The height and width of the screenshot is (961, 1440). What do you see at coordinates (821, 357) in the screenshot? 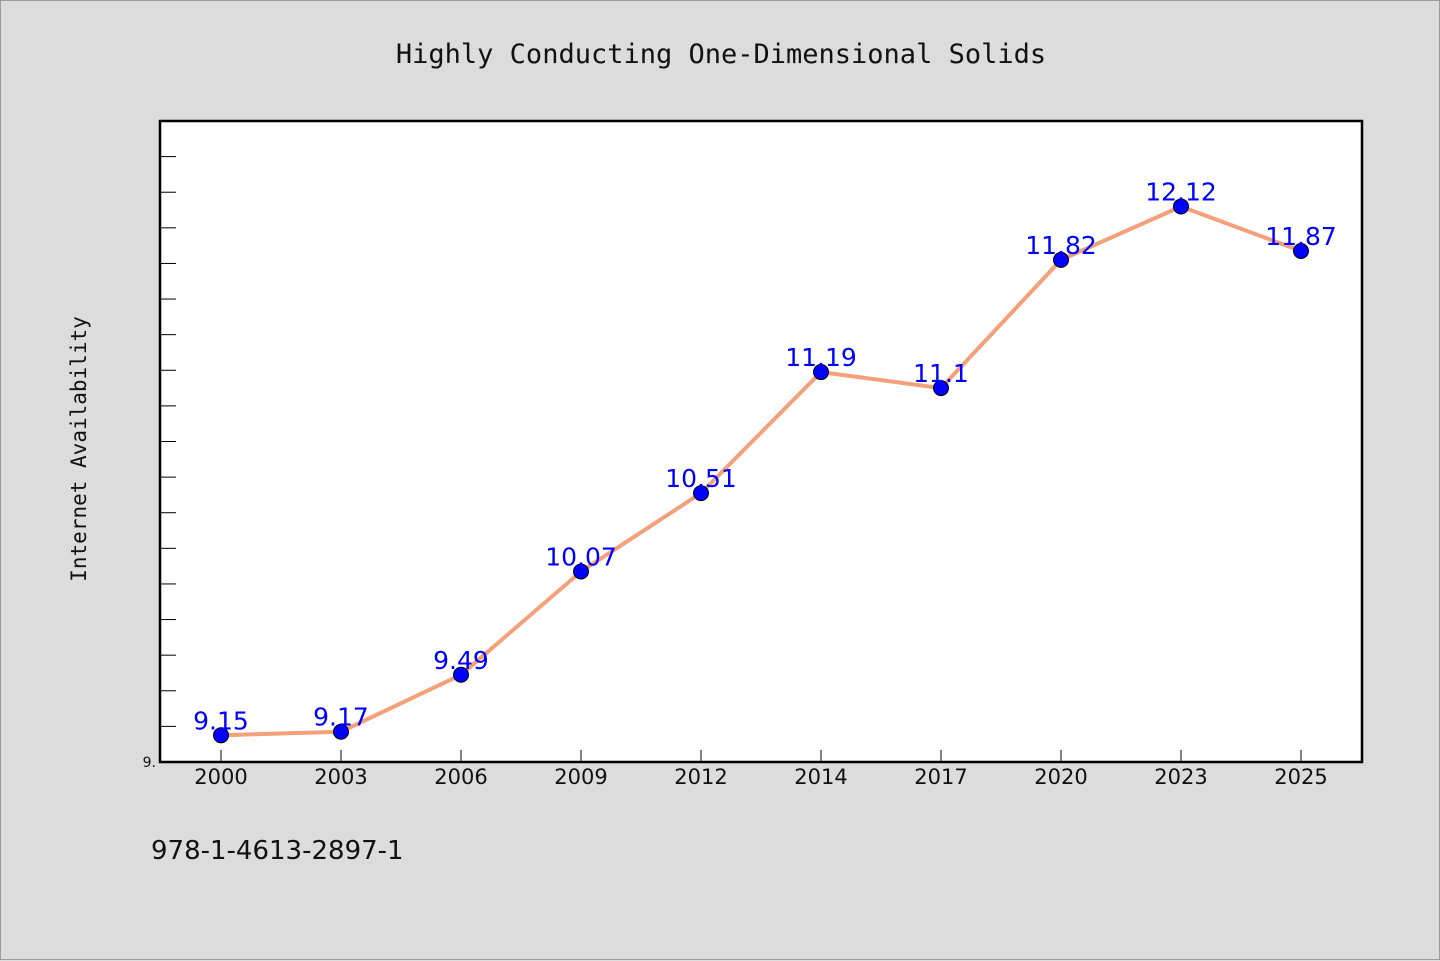
I see `data-label: 11.19` at bounding box center [821, 357].